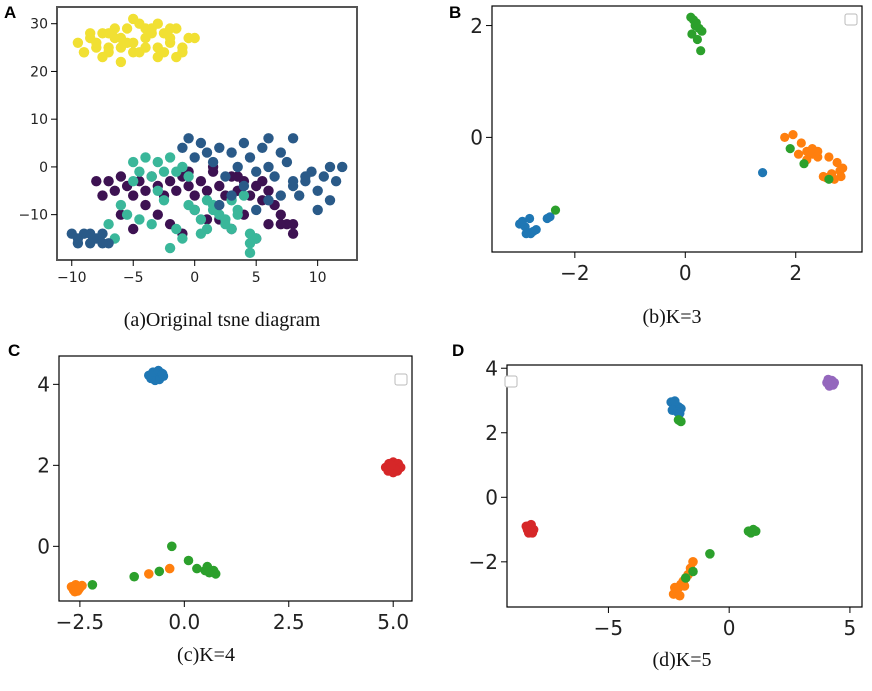  Describe the element at coordinates (10, 12) in the screenshot. I see `panel-label: A` at that location.